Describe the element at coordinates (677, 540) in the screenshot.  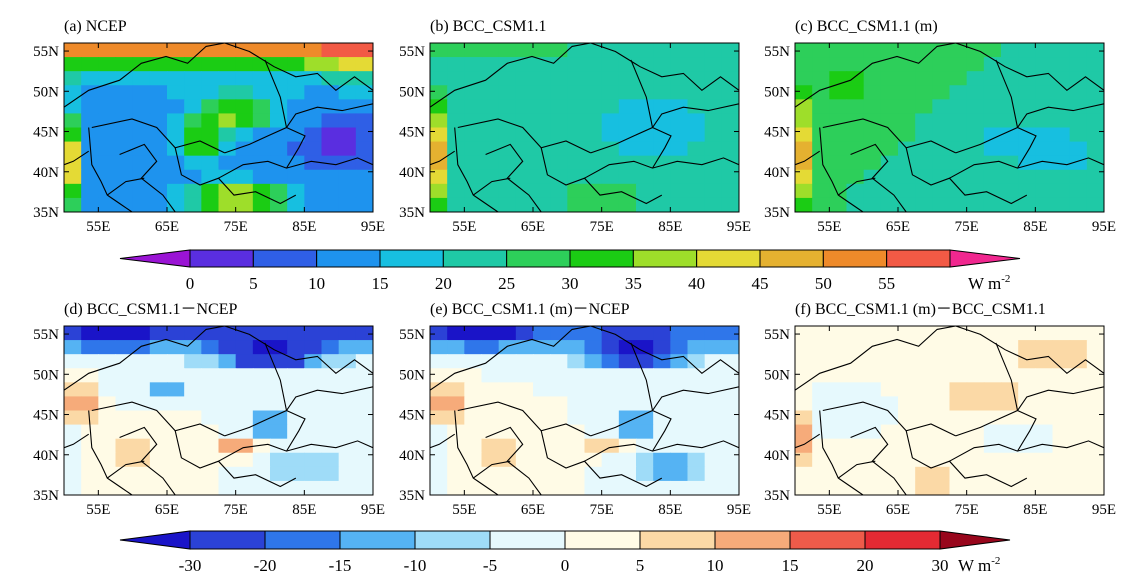
I see `colorbar-segment` at that location.